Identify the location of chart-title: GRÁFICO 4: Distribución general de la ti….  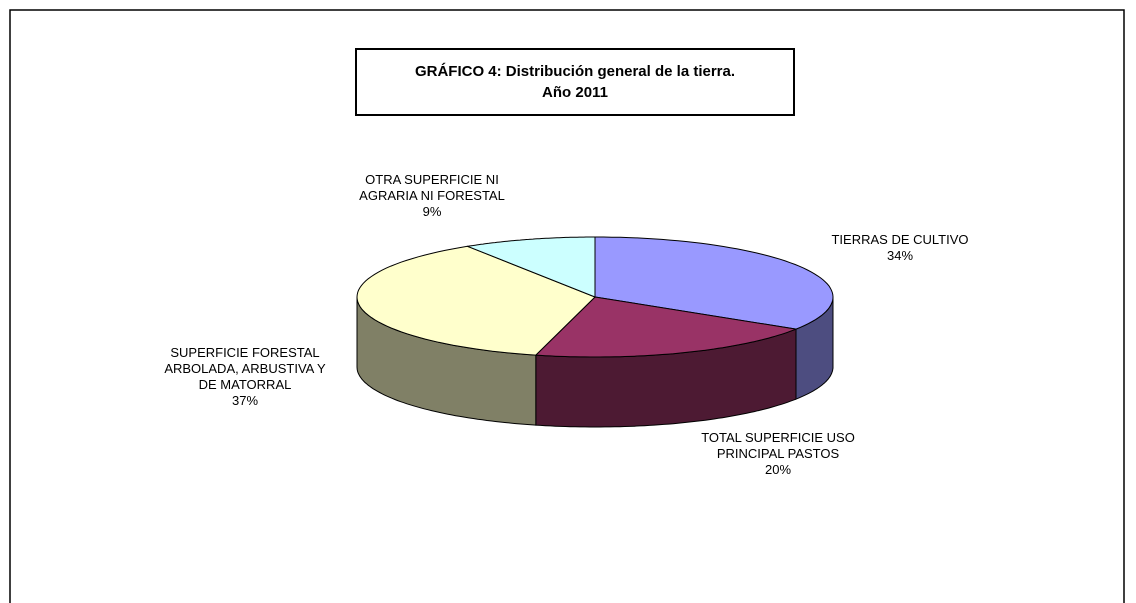
(575, 82).